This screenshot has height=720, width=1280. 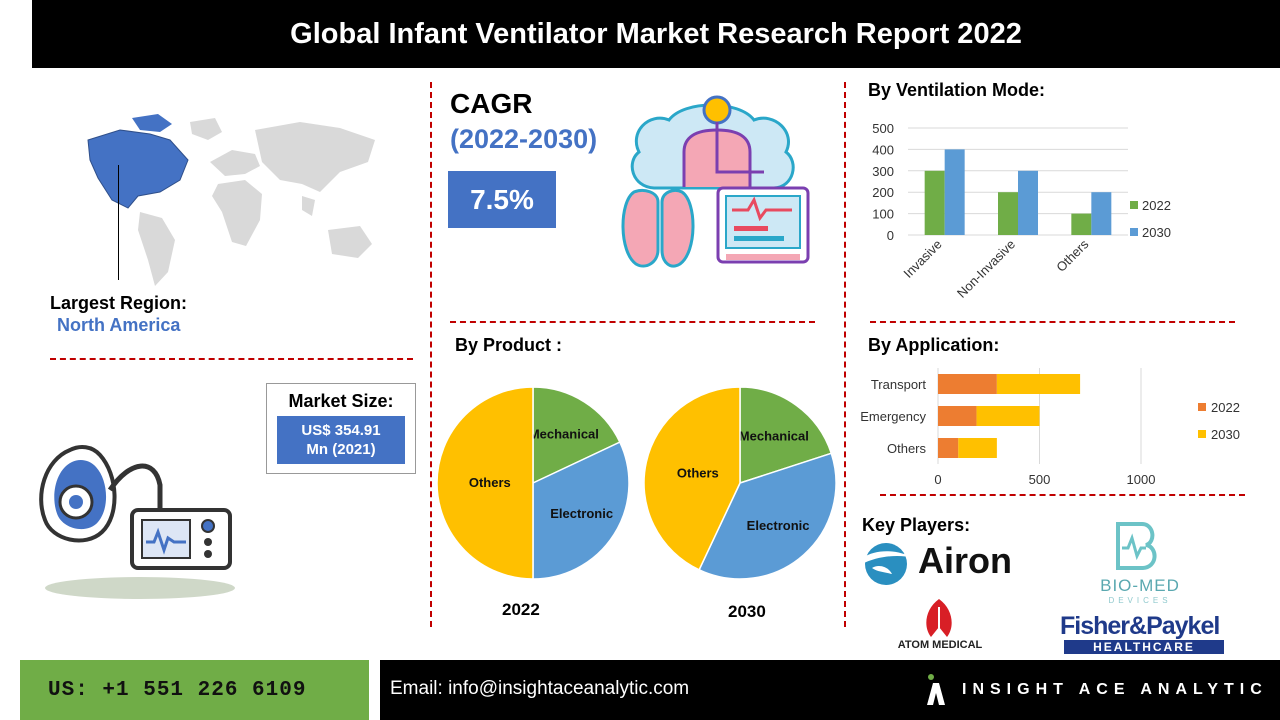 I want to click on y-tick-label: 200, so click(x=883, y=192).